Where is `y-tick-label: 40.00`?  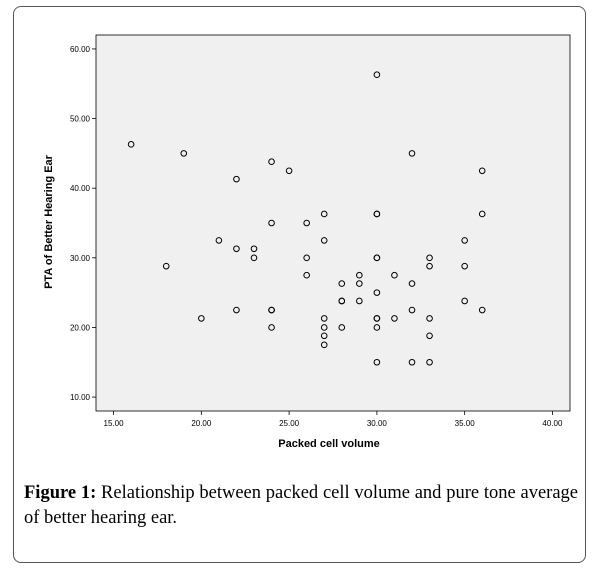 y-tick-label: 40.00 is located at coordinates (80, 188).